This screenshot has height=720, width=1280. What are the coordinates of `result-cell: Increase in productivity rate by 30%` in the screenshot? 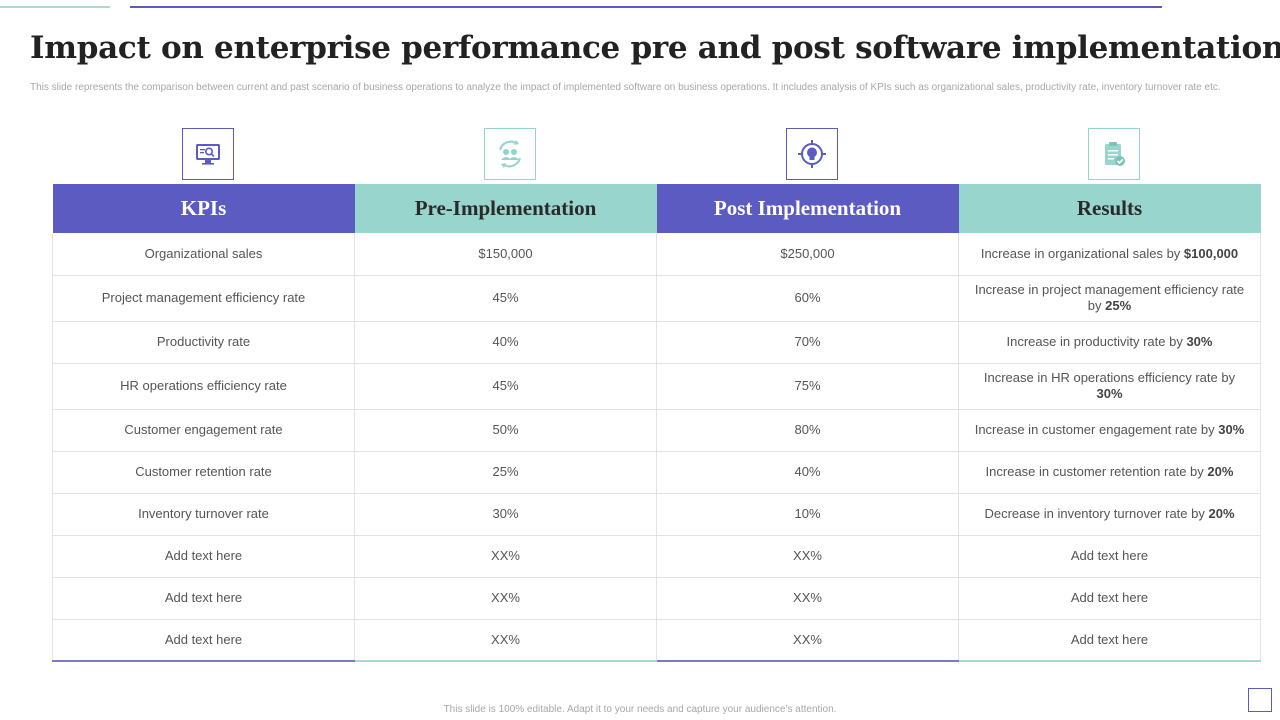 It's located at (1109, 342).